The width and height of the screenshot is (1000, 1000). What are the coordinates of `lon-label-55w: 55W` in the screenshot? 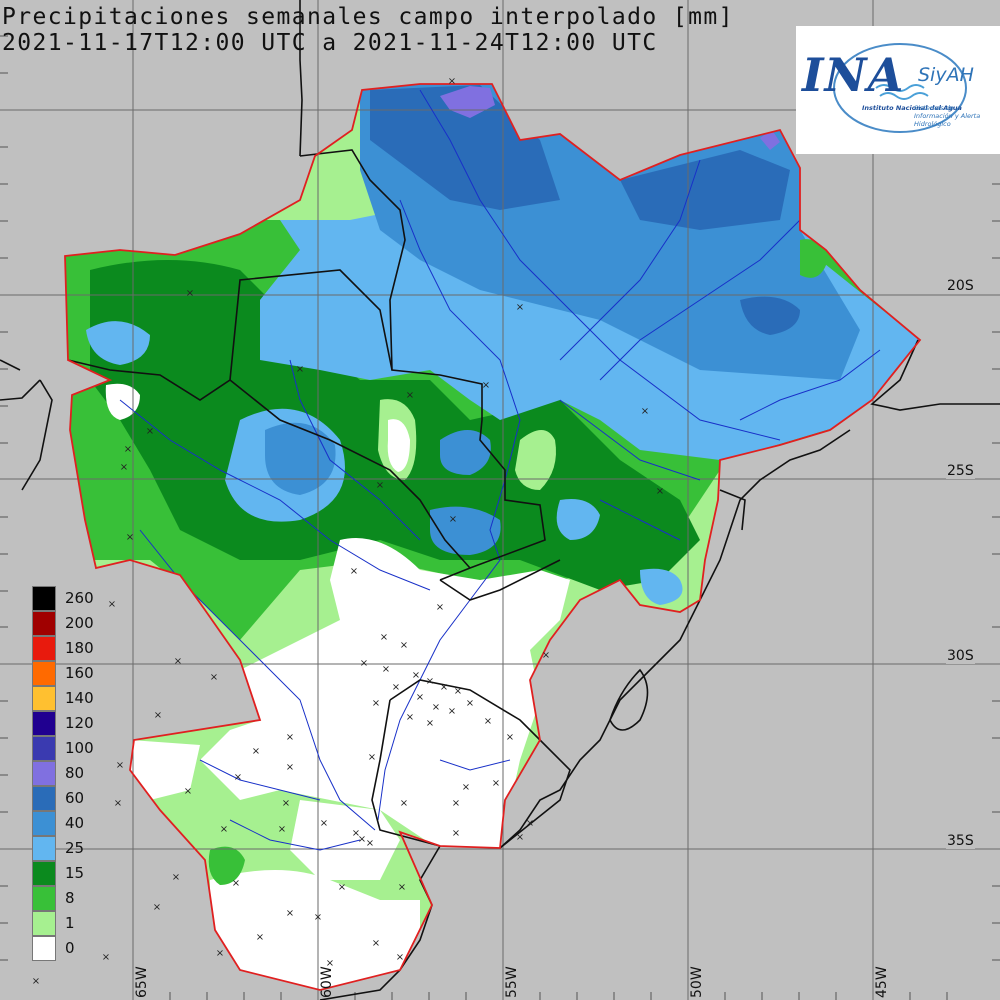 It's located at (512, 982).